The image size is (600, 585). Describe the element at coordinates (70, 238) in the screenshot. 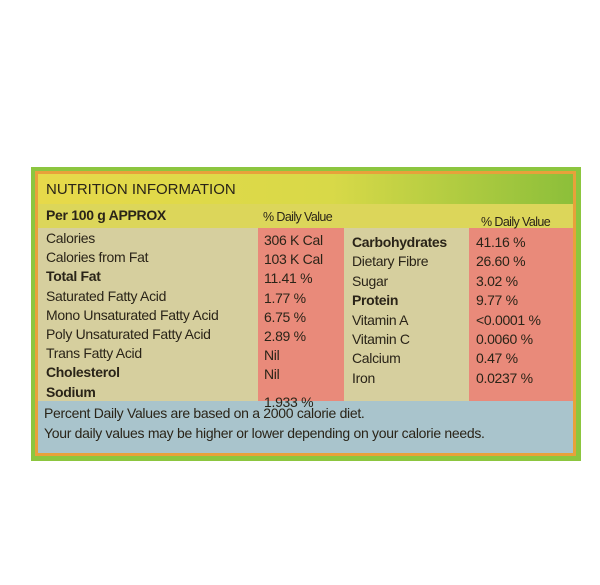

I see `nutrient-label: Calories` at that location.